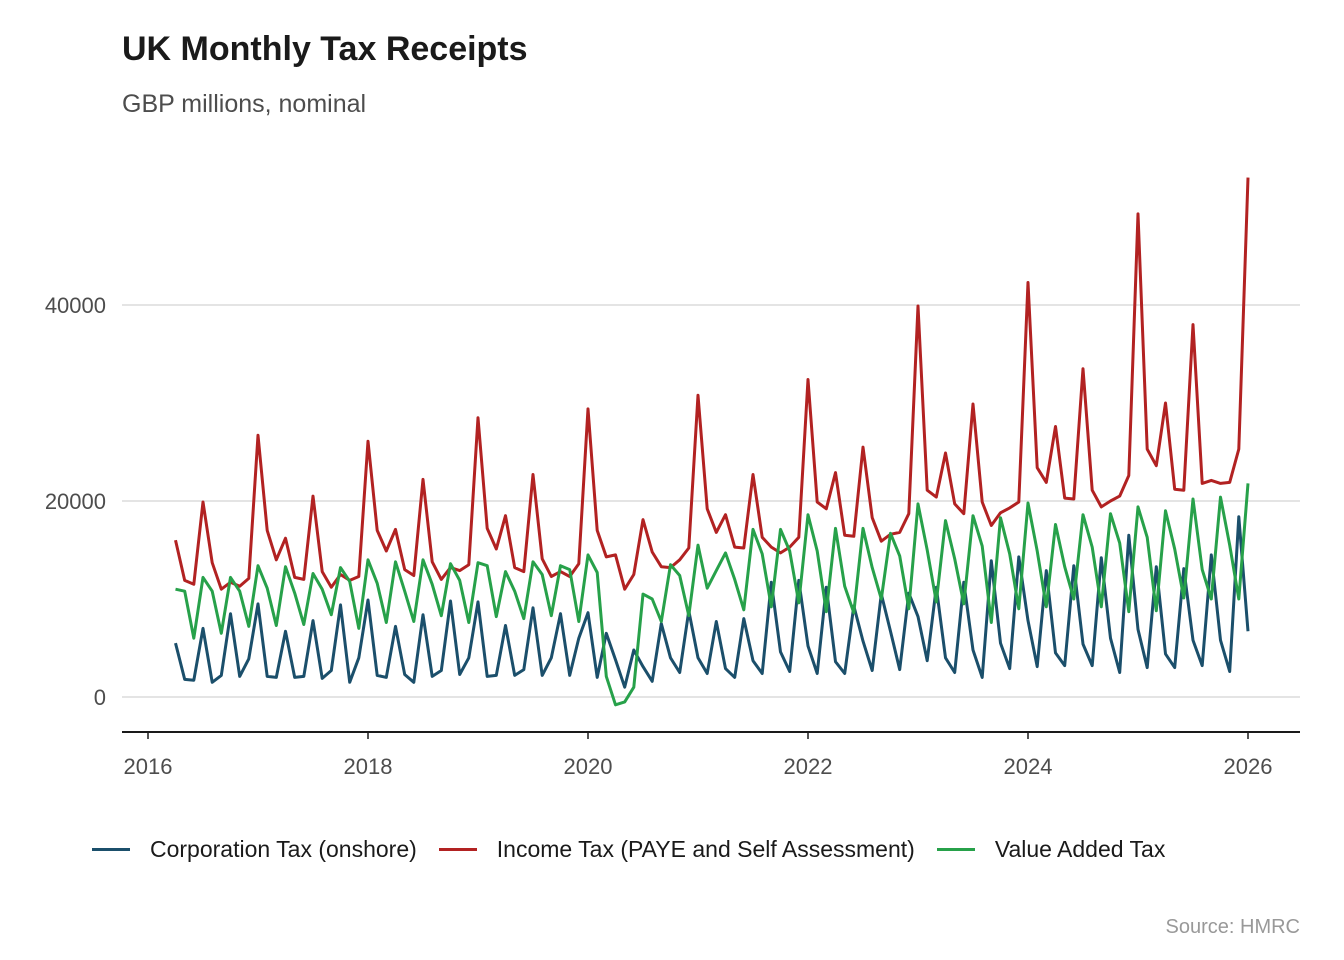 This screenshot has width=1344, height=960. I want to click on legend-item-corporation-tax: Corporation Tax (onshore), so click(254, 849).